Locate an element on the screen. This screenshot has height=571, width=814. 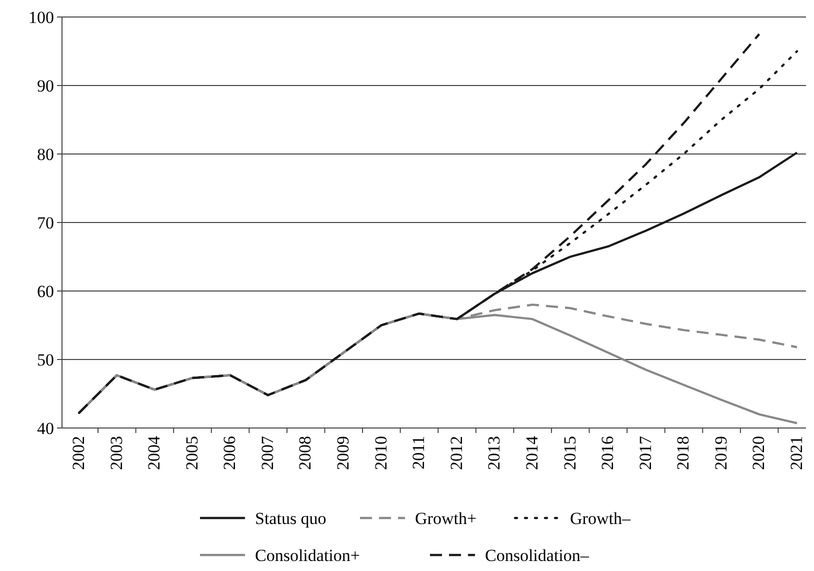
x-tick-label: 2013 is located at coordinates (494, 453).